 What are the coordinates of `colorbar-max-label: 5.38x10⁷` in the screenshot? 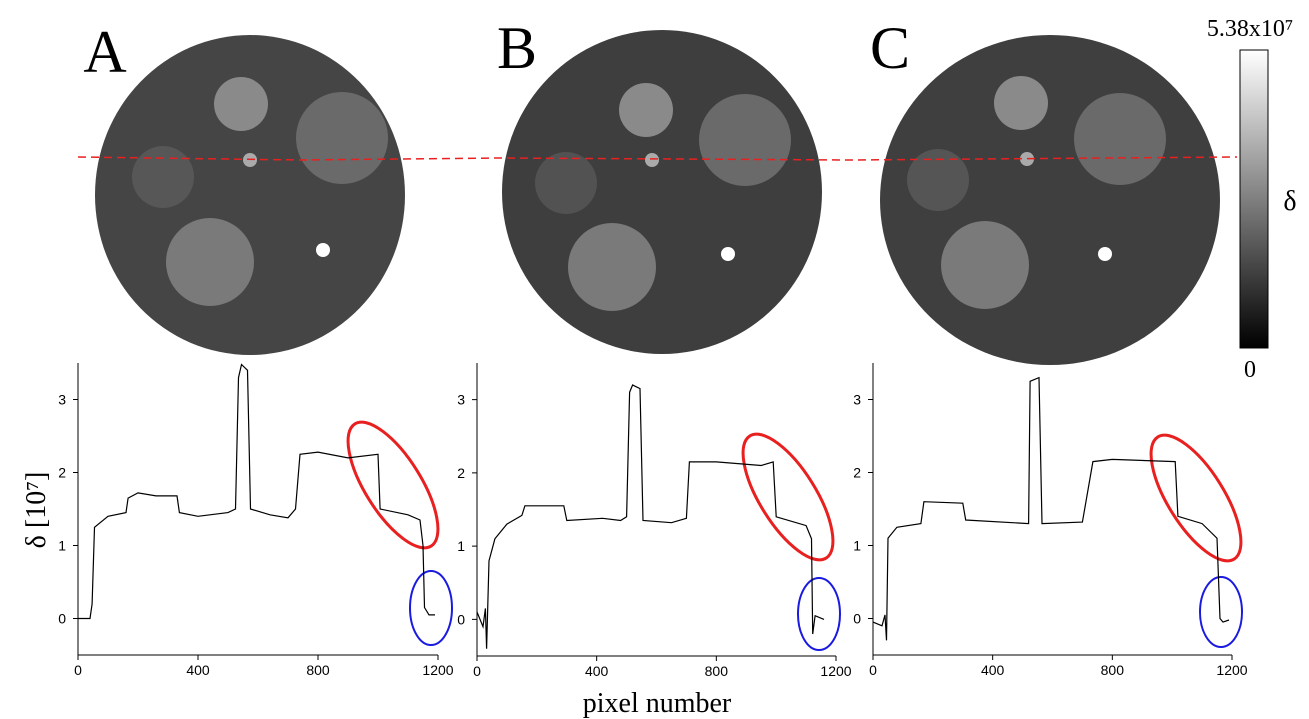 It's located at (1250, 29).